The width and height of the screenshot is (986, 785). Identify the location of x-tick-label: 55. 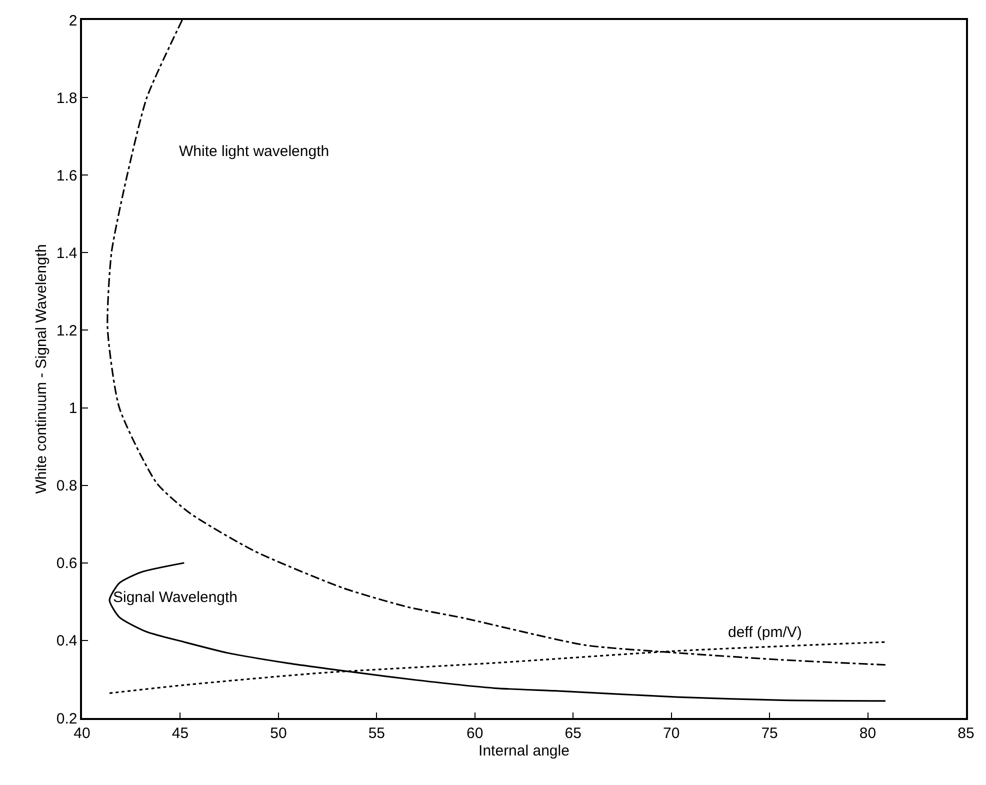
(377, 733).